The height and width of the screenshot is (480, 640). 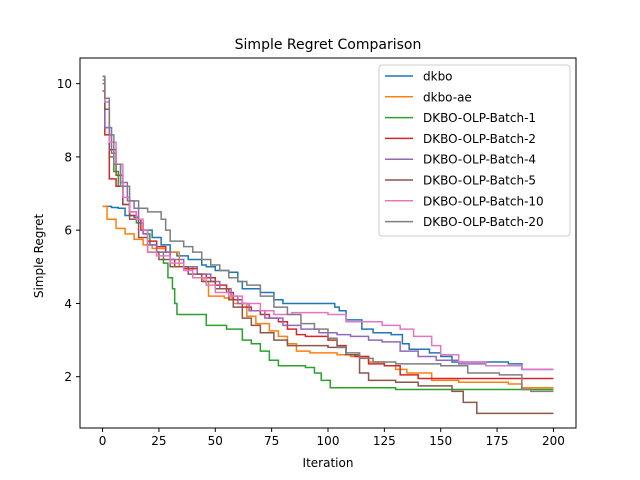 I want to click on y-tick-label: 4, so click(x=68, y=304).